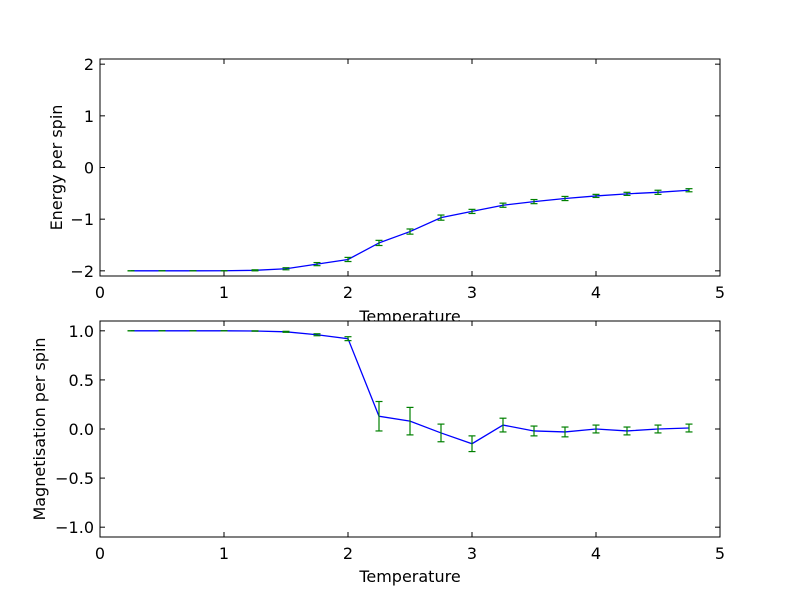  I want to click on energy-y-axis-title: Energy per spin, so click(56, 168).